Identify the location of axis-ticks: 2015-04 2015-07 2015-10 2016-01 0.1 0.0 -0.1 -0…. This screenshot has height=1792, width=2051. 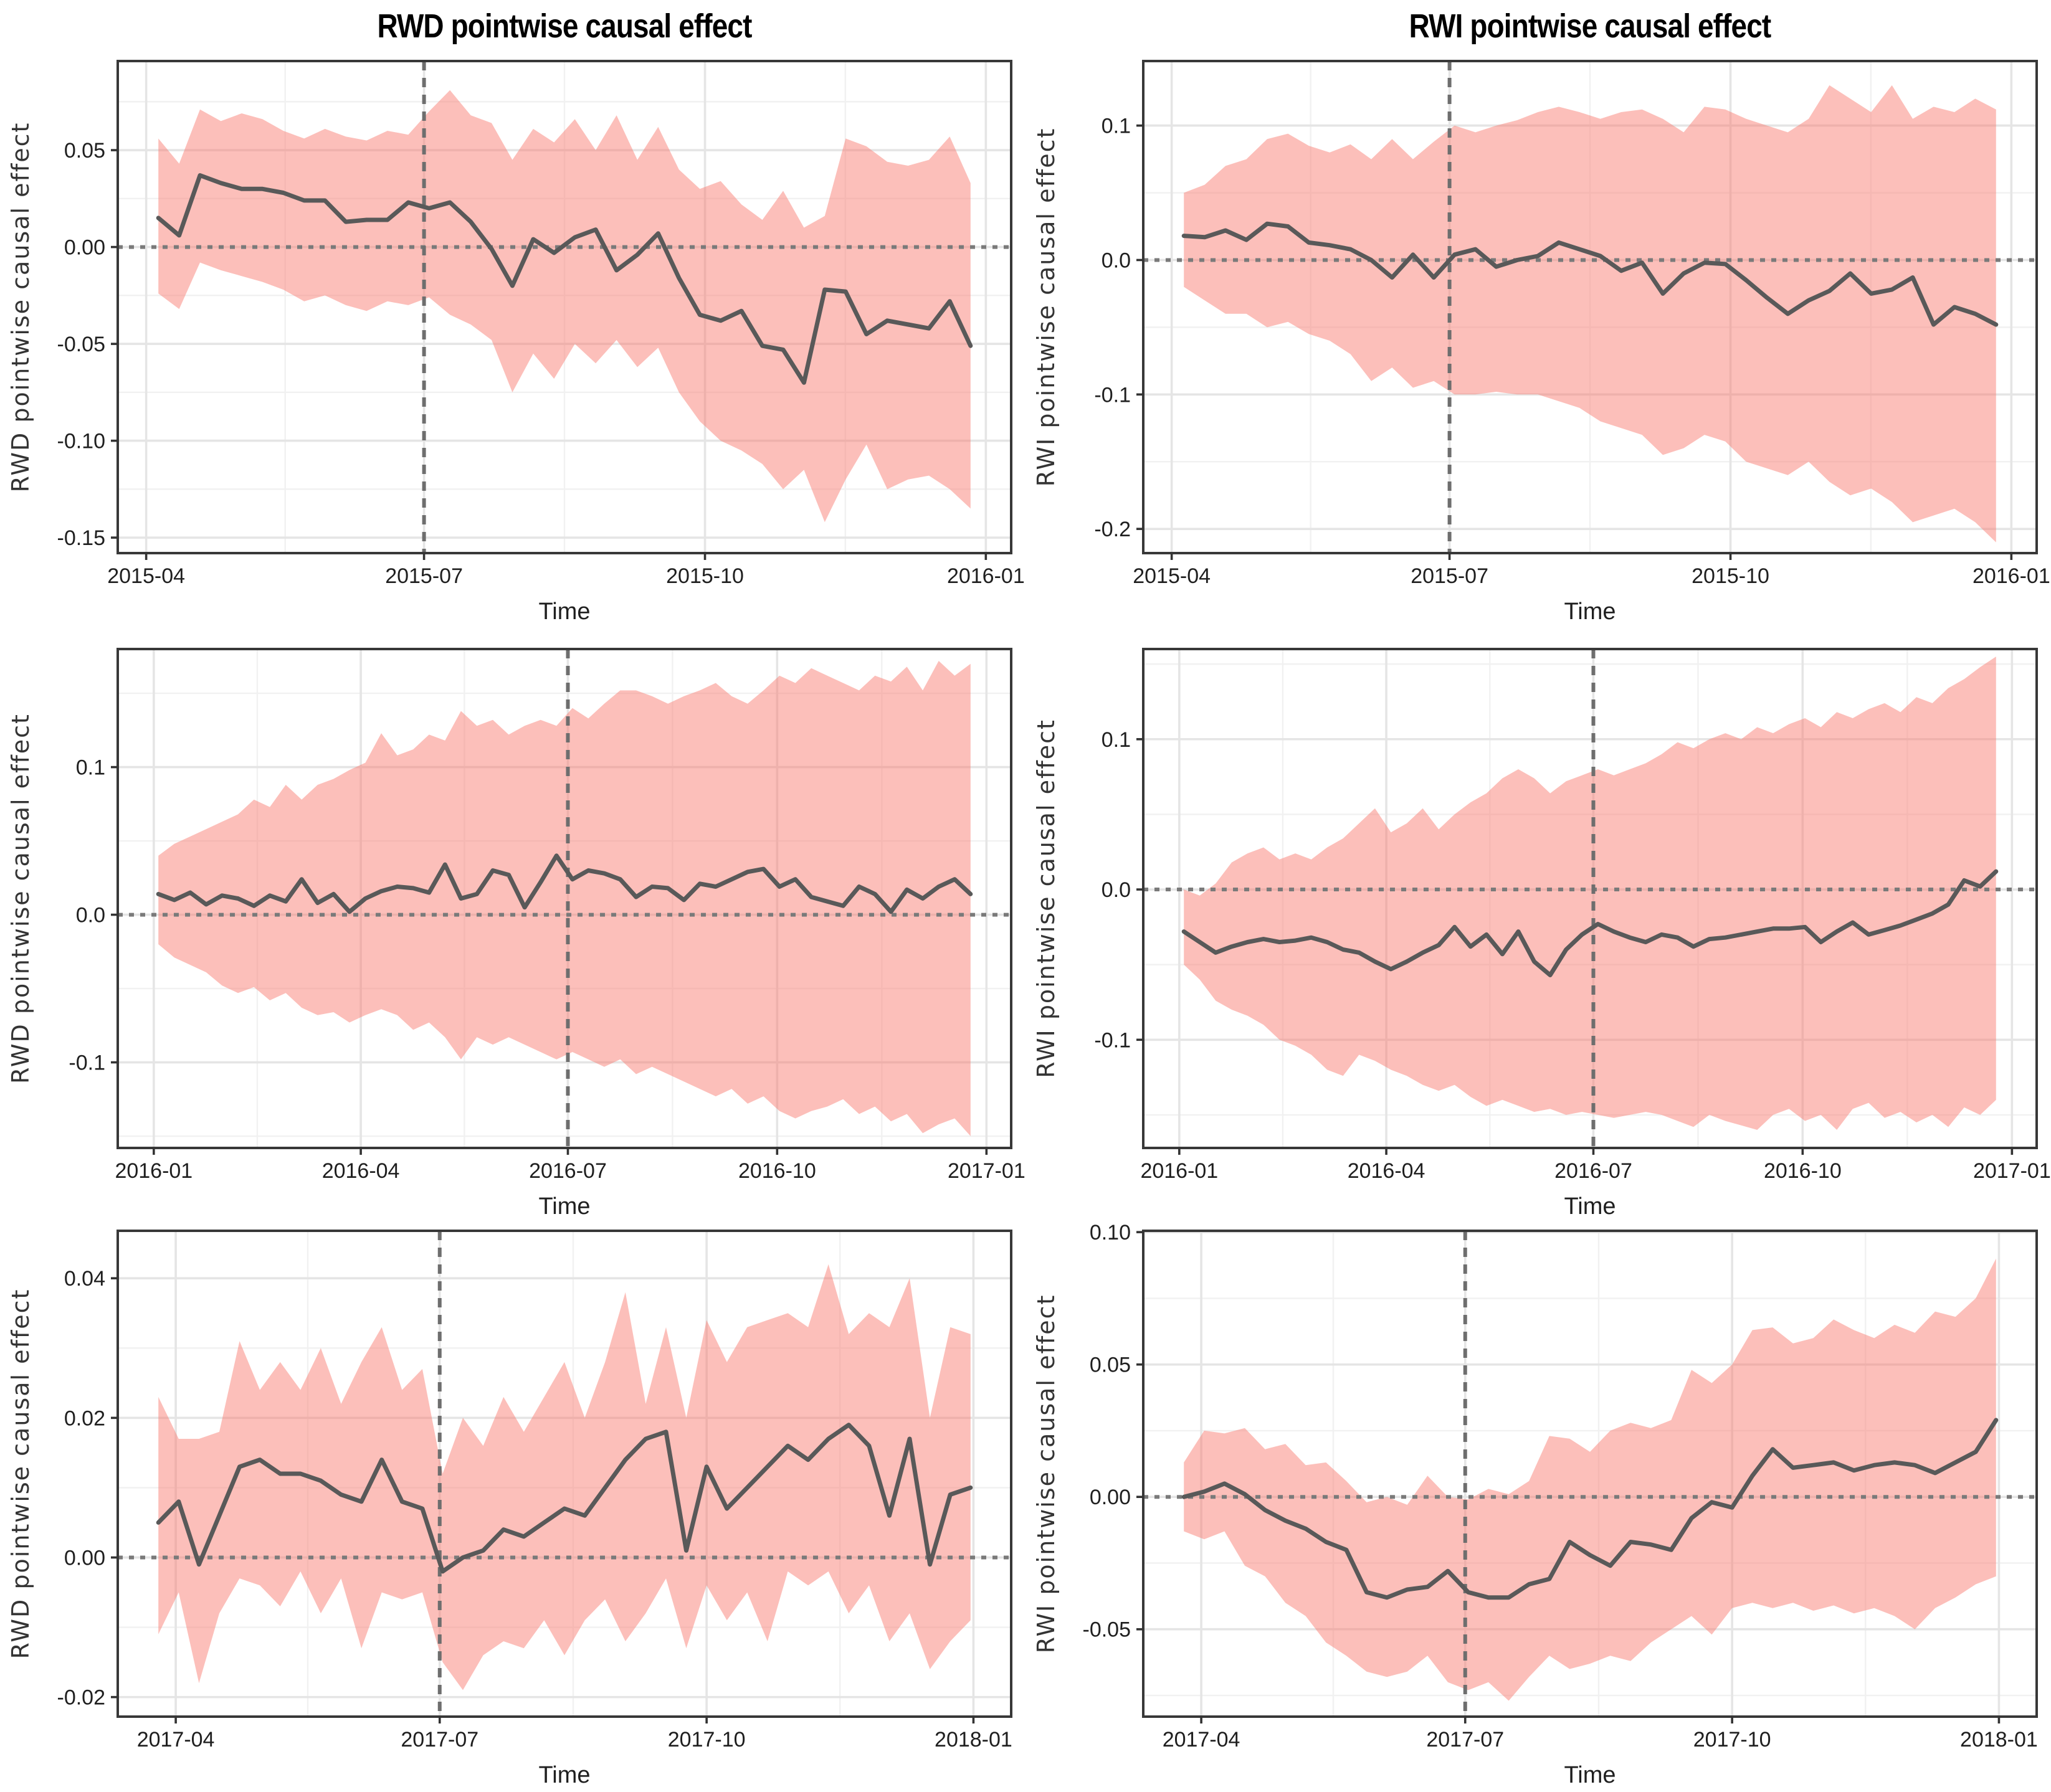
(1572, 351).